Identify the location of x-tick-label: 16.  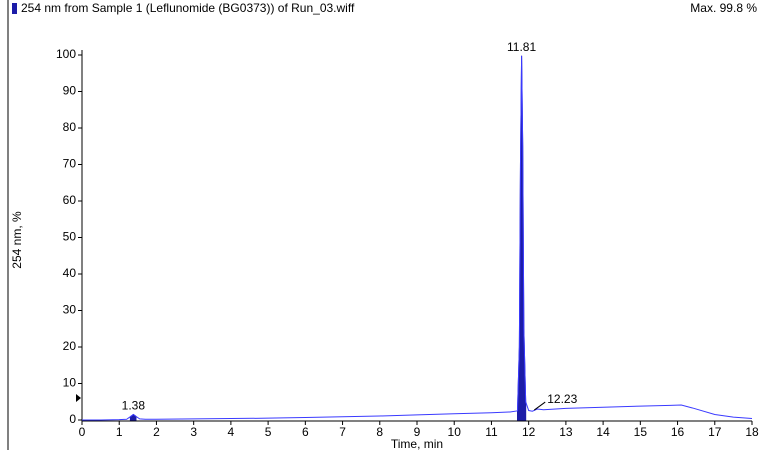
(678, 432).